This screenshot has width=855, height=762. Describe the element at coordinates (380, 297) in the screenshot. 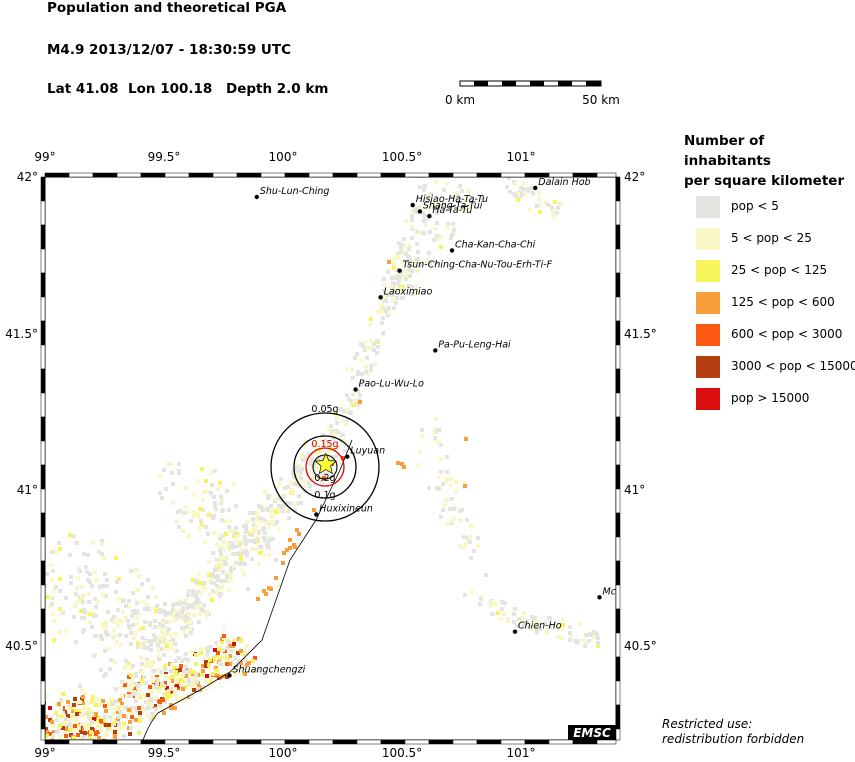

I see `city-marker` at that location.